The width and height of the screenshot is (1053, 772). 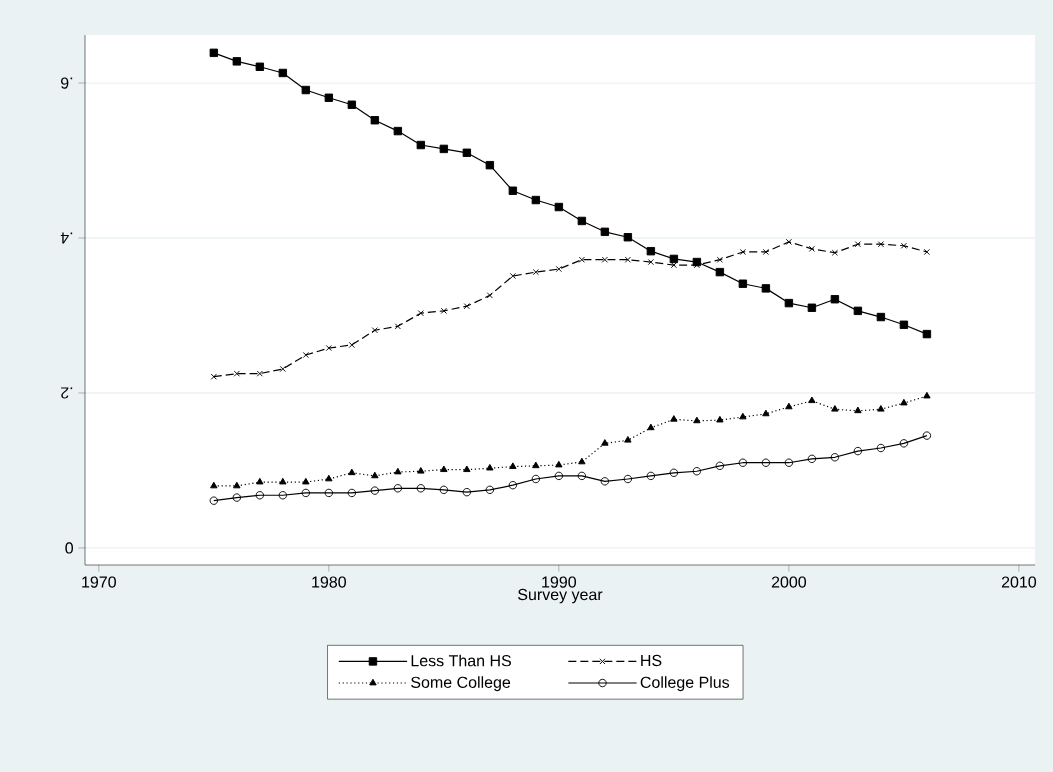 What do you see at coordinates (461, 660) in the screenshot?
I see `legend-label: Less Than HS` at bounding box center [461, 660].